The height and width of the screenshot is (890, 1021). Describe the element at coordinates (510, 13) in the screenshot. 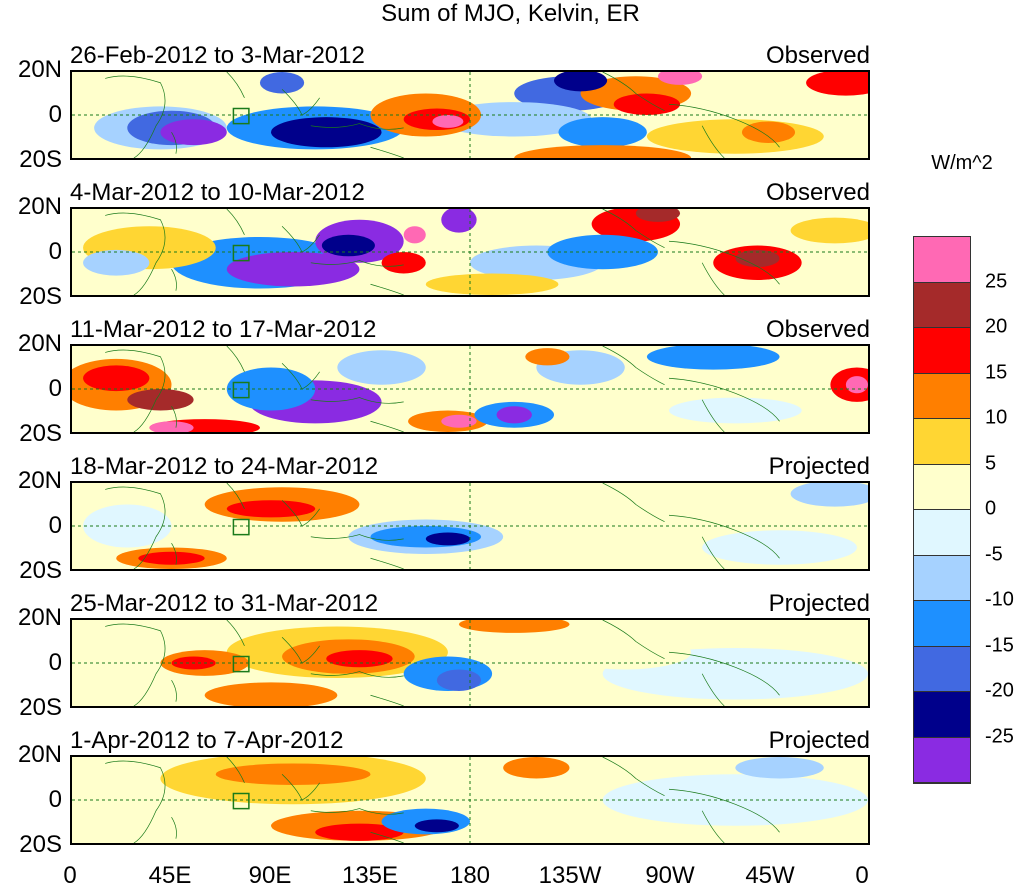

I see `chart-title: Sum of MJO, Kelvin, ER` at that location.